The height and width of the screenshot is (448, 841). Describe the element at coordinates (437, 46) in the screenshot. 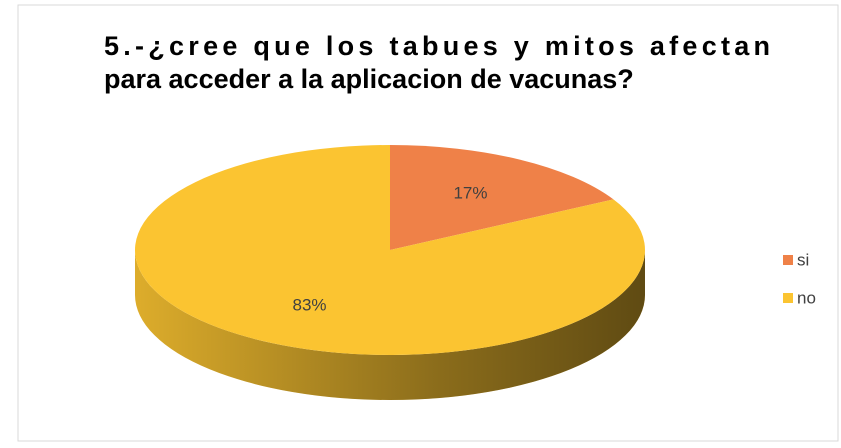

I see `chart-title: 5.-¿cree que los tabues y mitos afectan` at that location.